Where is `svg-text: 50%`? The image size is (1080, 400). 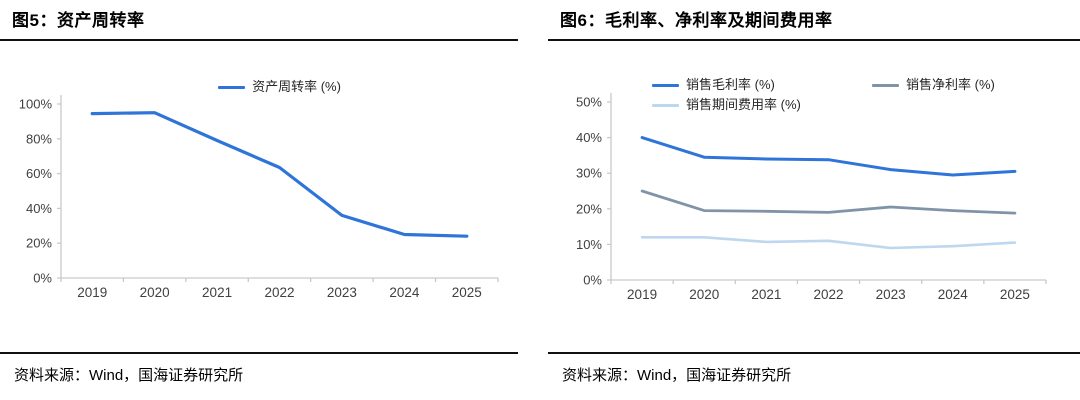
svg-text: 50% is located at coordinates (589, 102).